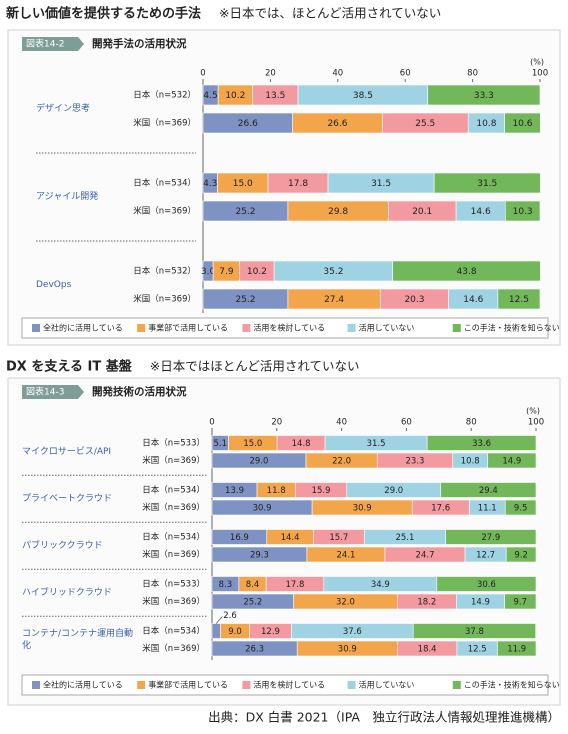 The height and width of the screenshot is (734, 568). I want to click on value-label: 9.5, so click(521, 509).